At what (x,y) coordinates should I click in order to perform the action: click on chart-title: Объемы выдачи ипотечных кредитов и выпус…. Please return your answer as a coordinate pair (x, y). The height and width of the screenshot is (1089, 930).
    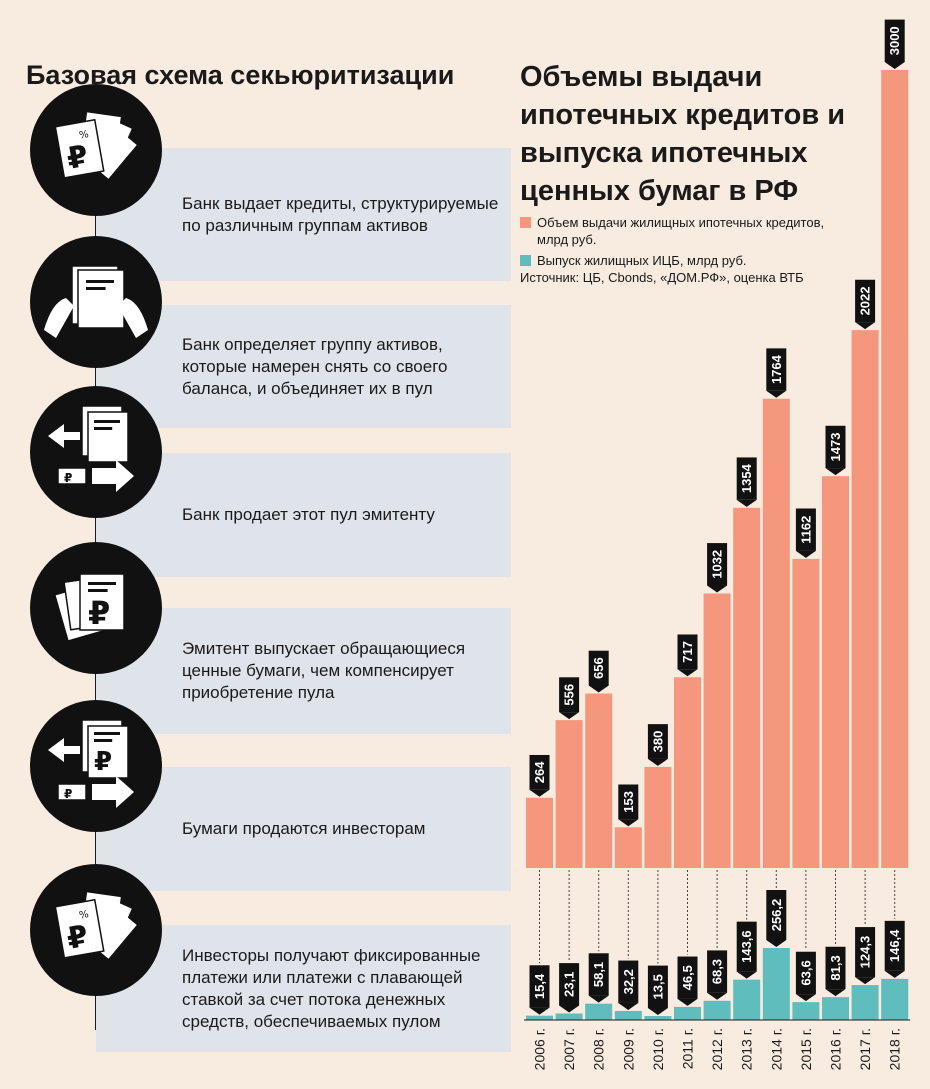
    Looking at the image, I should click on (683, 134).